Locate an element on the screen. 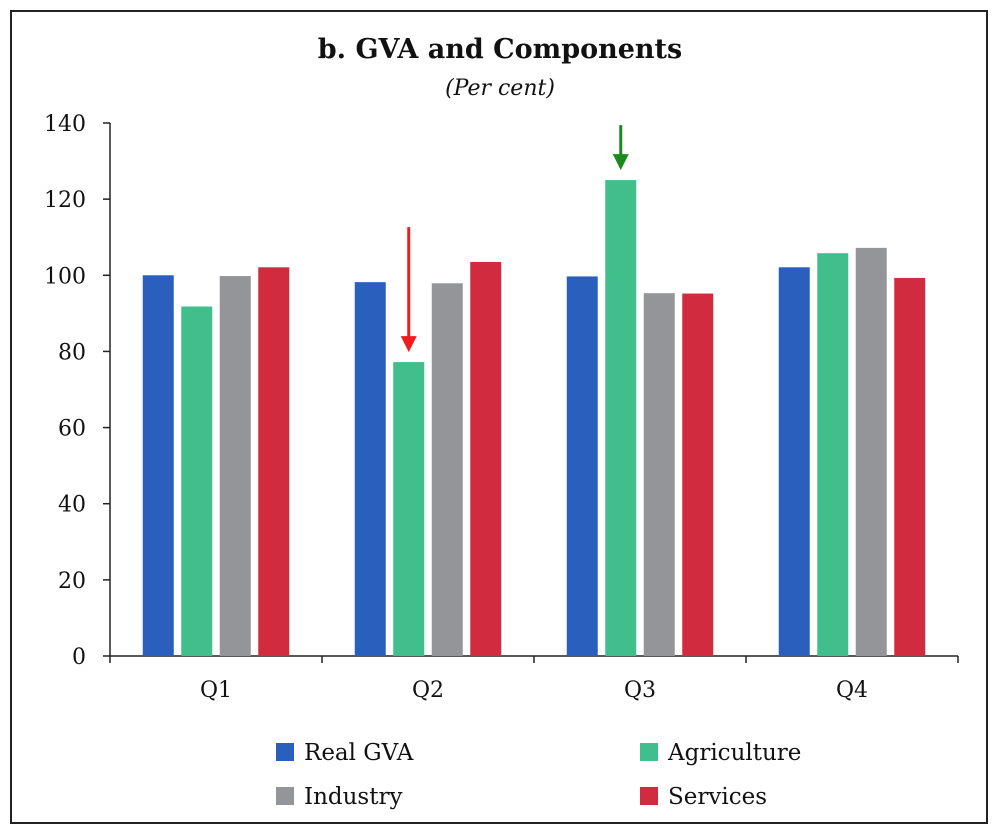  legend-label-services: Services is located at coordinates (717, 797).